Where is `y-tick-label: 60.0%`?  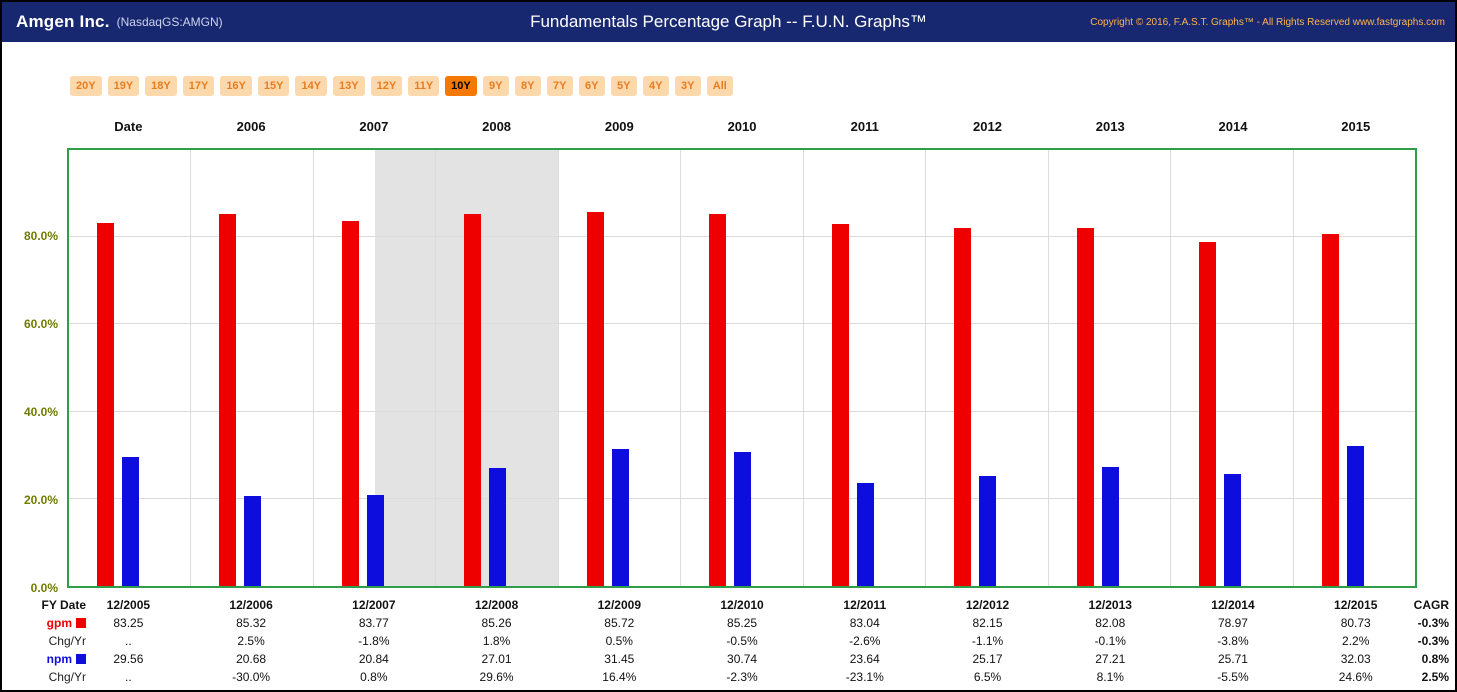 y-tick-label: 60.0% is located at coordinates (40, 324).